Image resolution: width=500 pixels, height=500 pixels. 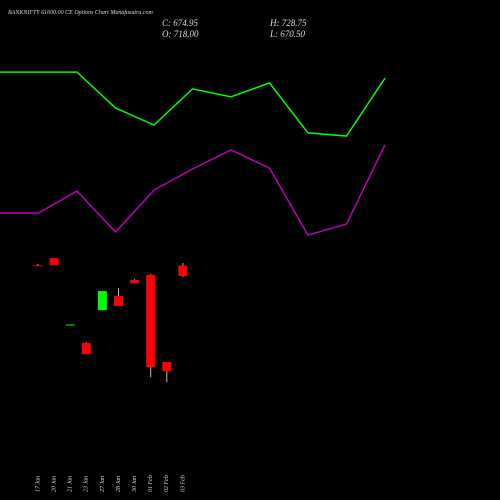 What do you see at coordinates (87, 484) in the screenshot?
I see `x-tick-label: 23 Jan` at bounding box center [87, 484].